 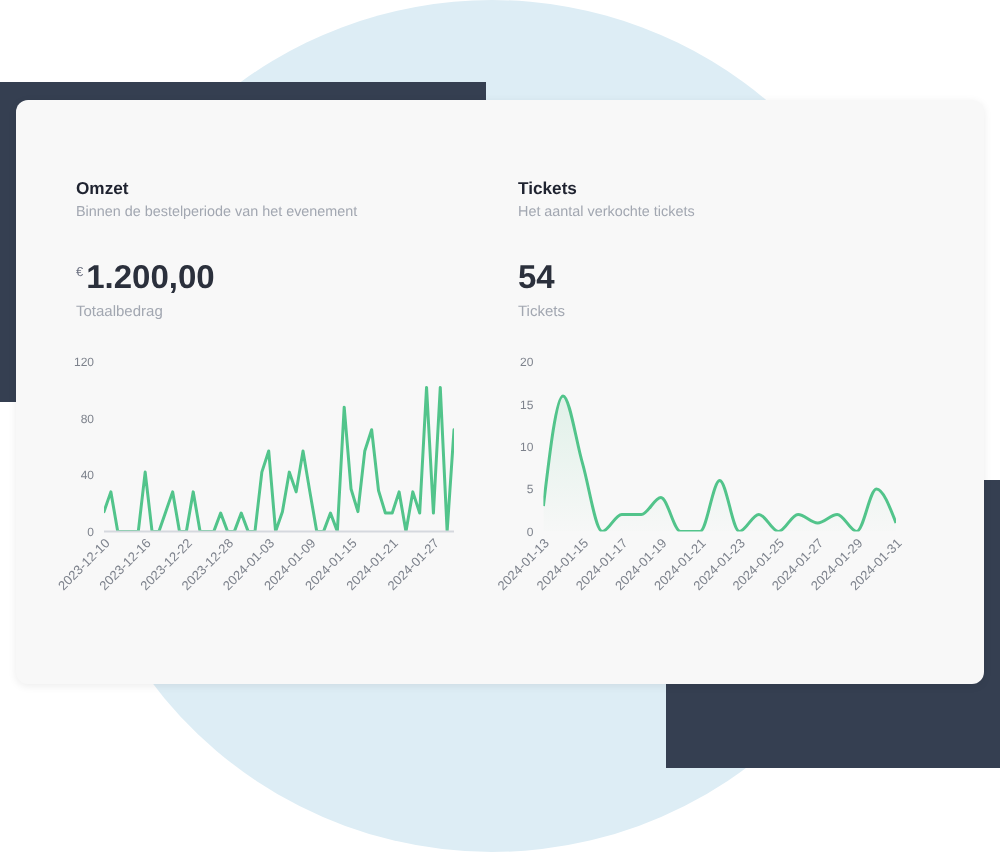 What do you see at coordinates (150, 277) in the screenshot?
I see `text: 1.200,00` at bounding box center [150, 277].